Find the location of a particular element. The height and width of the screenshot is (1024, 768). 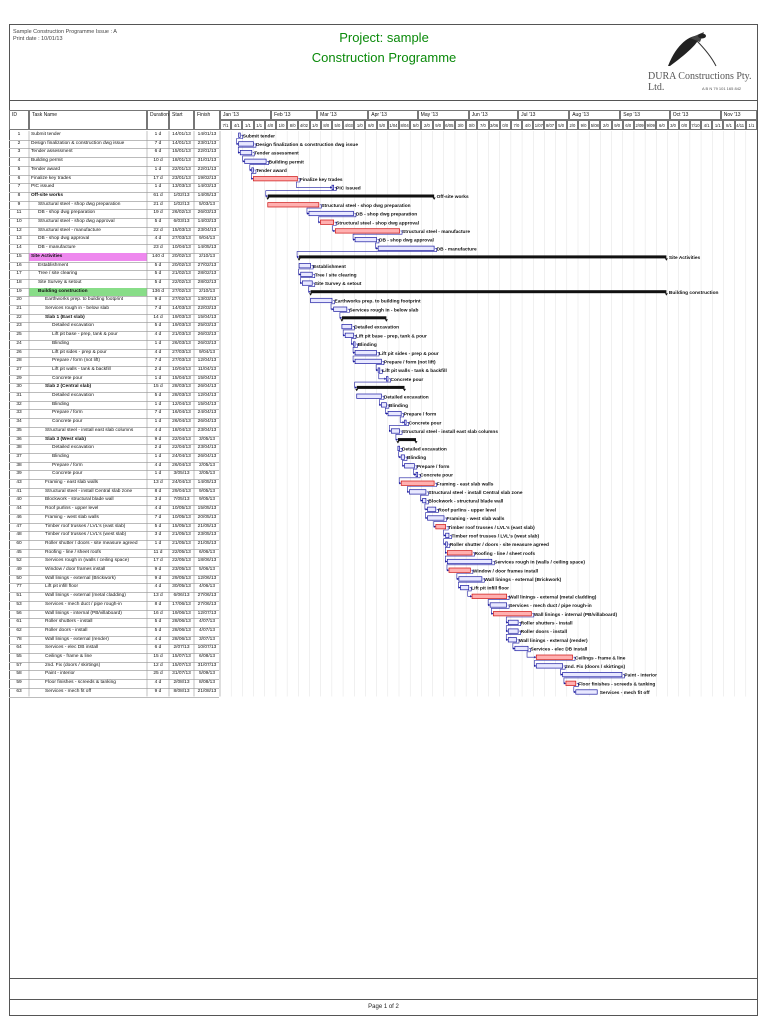

task-row: 34 Concrete pour 1 d 26/04/13 26/04/13 is located at coordinates (114, 422).